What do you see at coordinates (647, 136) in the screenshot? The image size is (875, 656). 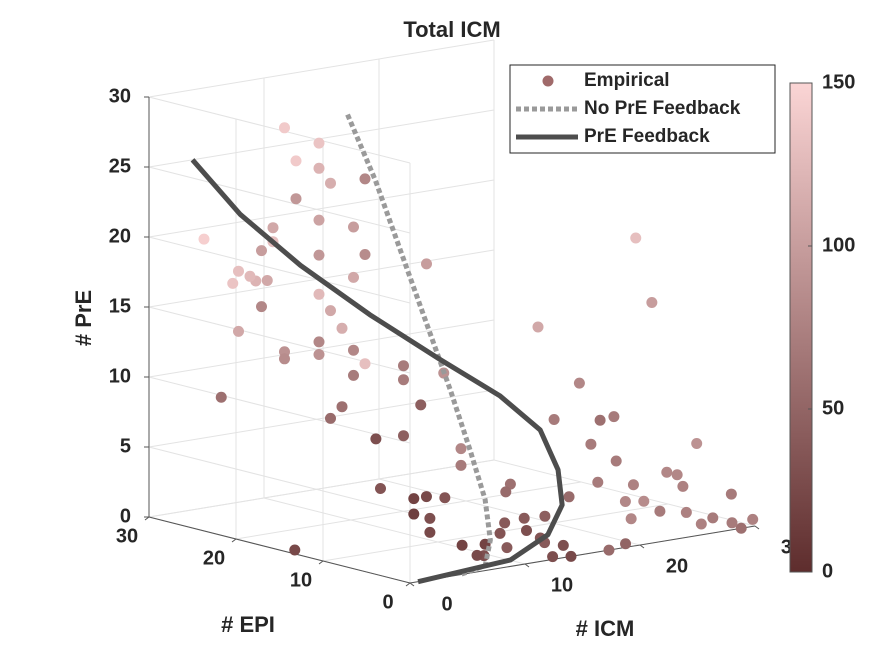 I see `legend-label: PrE Feedback` at bounding box center [647, 136].